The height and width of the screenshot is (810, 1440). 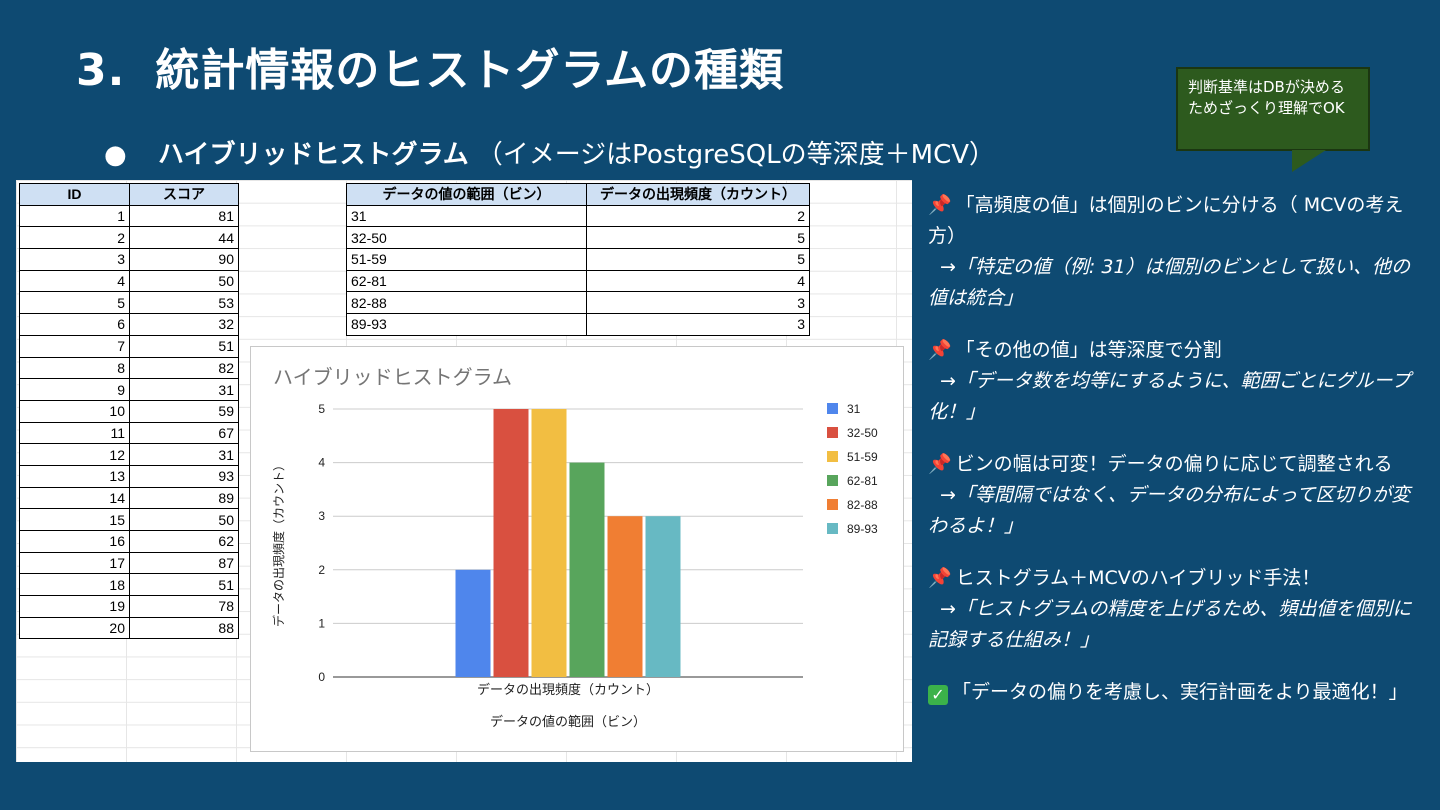 I want to click on score-table-id-cell: 4, so click(x=74, y=281).